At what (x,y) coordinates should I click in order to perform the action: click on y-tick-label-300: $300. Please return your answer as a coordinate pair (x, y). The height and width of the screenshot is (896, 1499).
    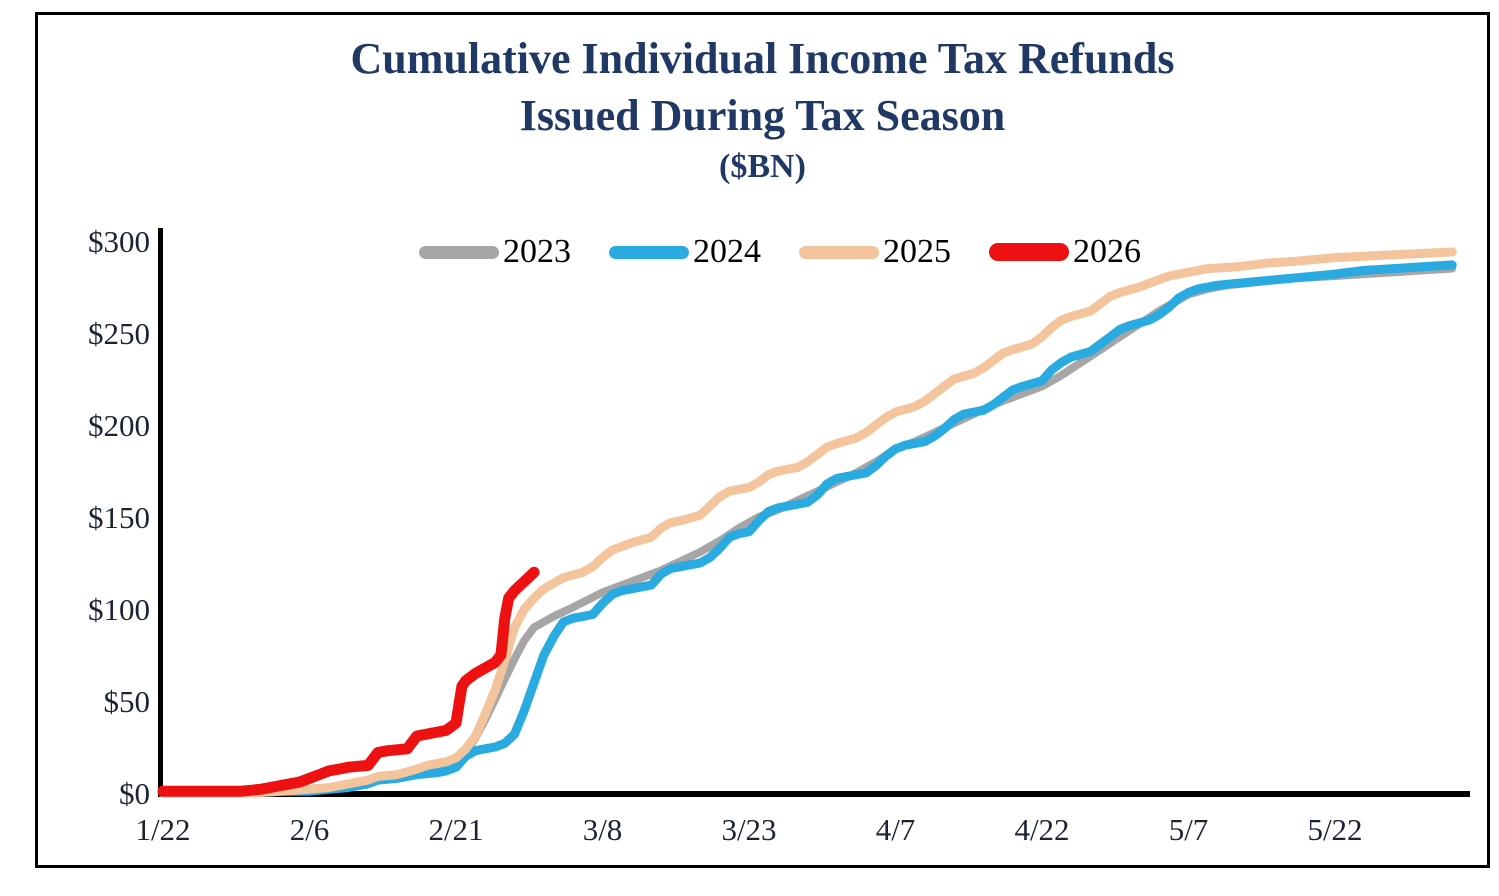
    Looking at the image, I should click on (119, 241).